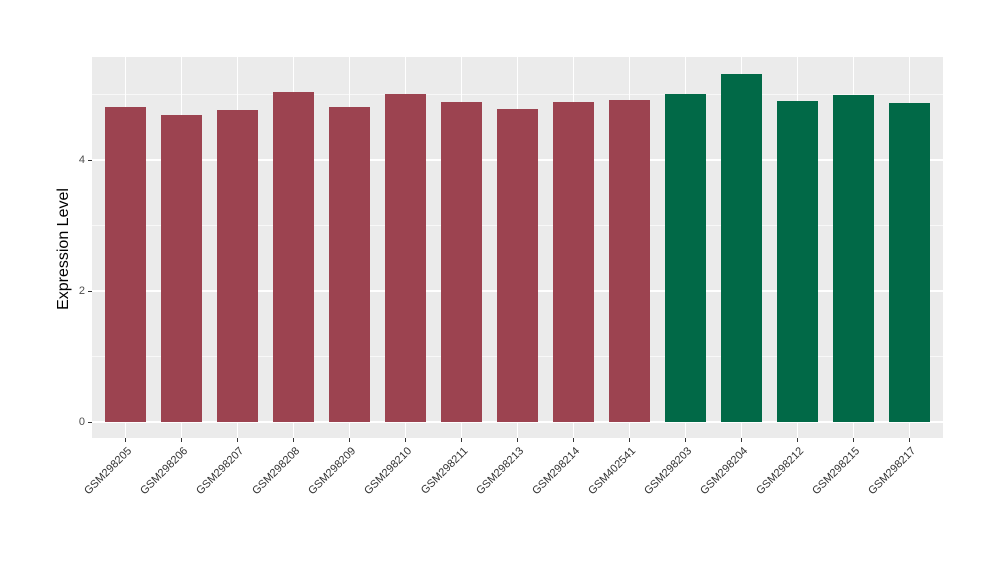  What do you see at coordinates (349, 264) in the screenshot?
I see `bar-GSM298209` at bounding box center [349, 264].